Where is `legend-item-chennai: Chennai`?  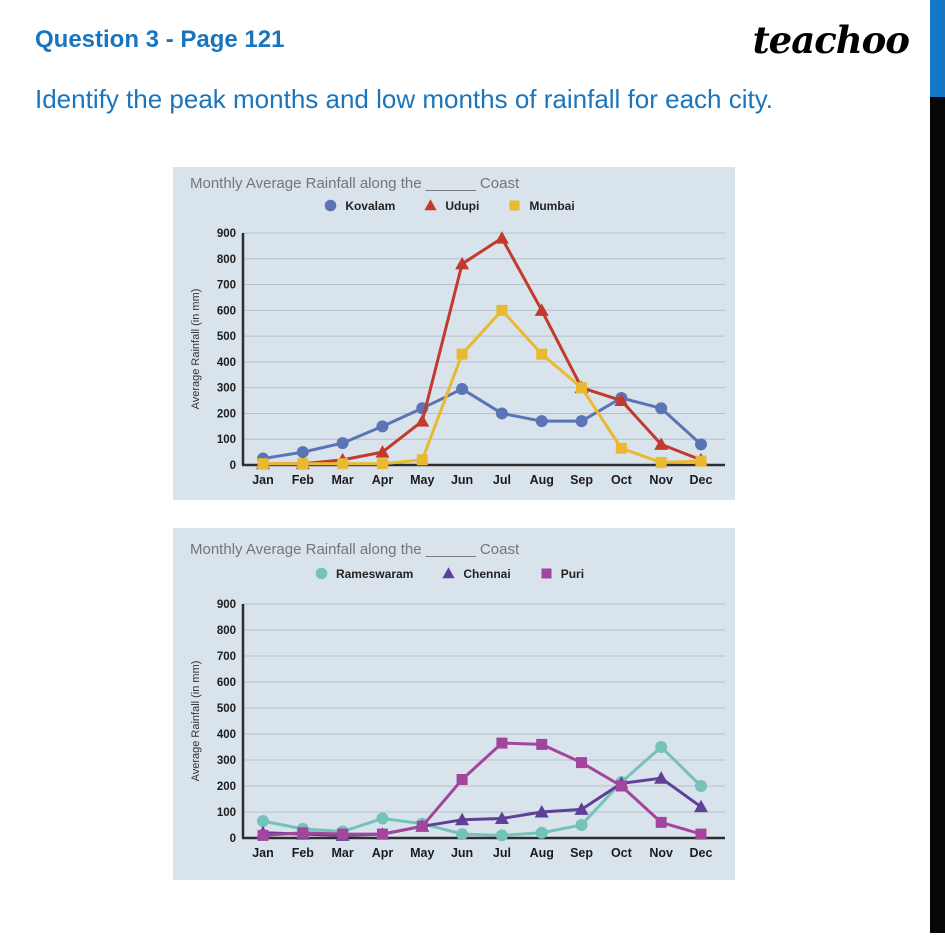
legend-item-chennai: Chennai is located at coordinates (476, 573).